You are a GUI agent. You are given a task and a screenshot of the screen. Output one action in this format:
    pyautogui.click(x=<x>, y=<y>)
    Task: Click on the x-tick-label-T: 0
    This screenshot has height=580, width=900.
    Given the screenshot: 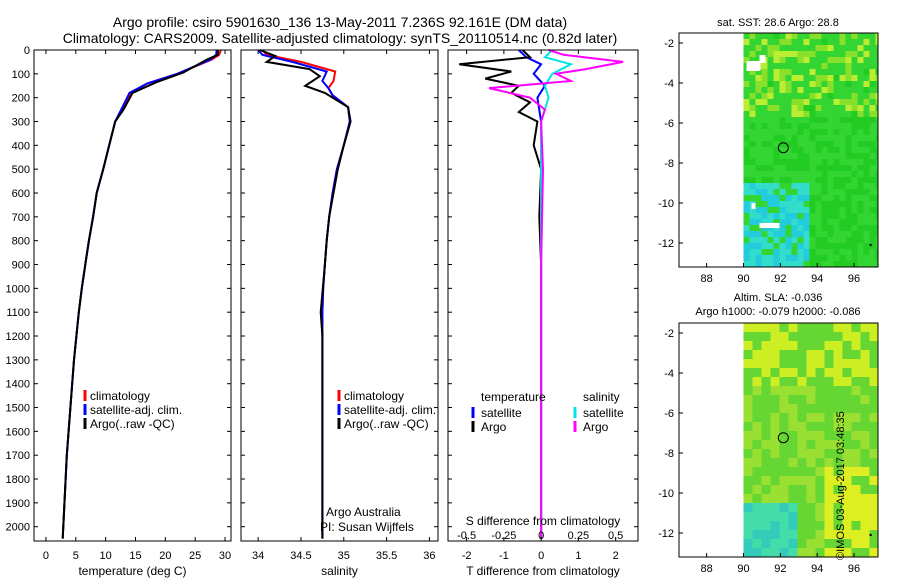 What is the action you would take?
    pyautogui.click(x=541, y=556)
    